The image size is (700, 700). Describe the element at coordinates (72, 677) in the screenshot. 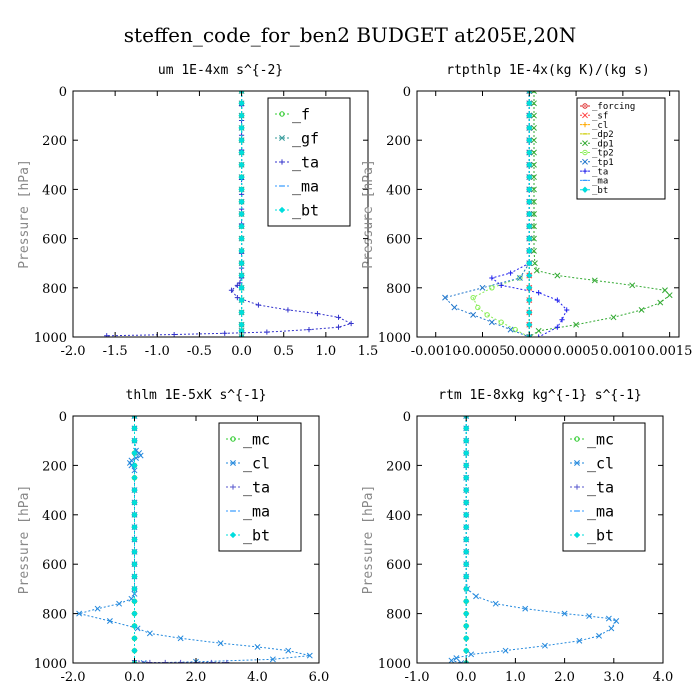

I see `x-tick-label: -2.0` at that location.